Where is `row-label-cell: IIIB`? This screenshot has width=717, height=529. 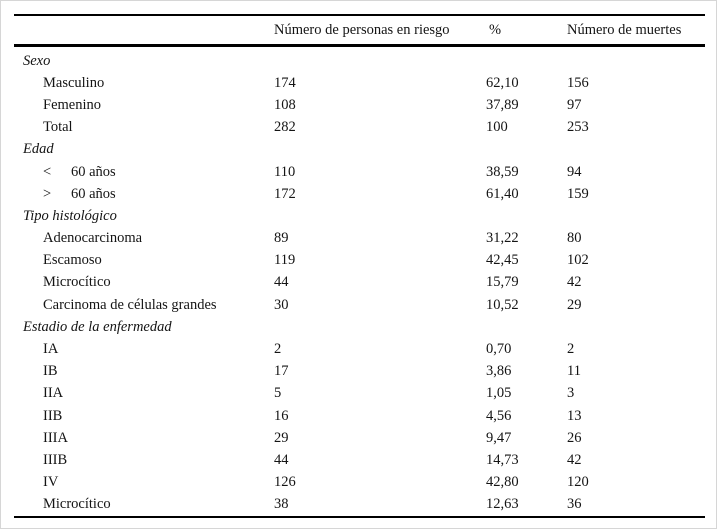
row-label-cell: IIIB is located at coordinates (144, 460).